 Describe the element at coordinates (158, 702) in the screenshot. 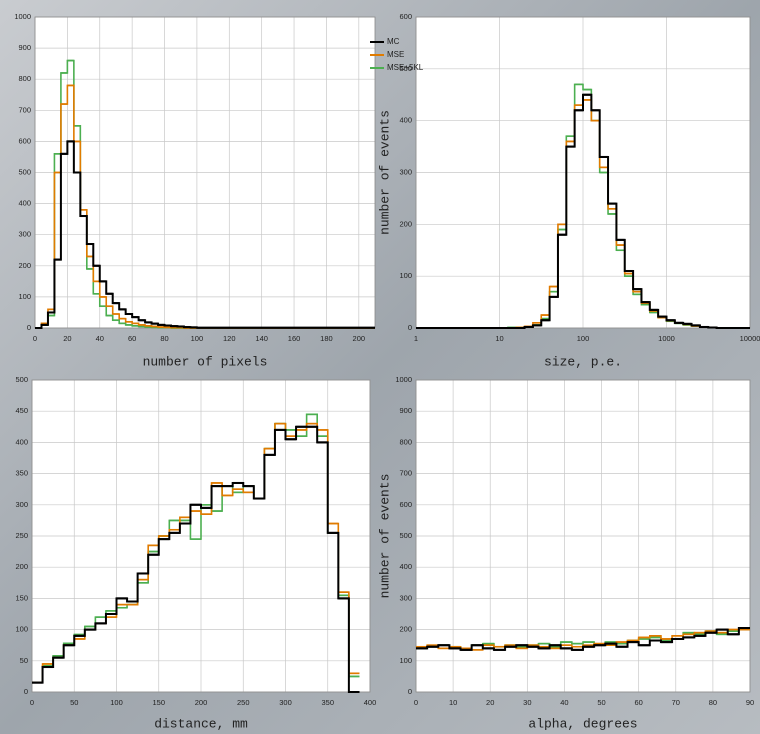

I see `x-tick-label: 150` at that location.